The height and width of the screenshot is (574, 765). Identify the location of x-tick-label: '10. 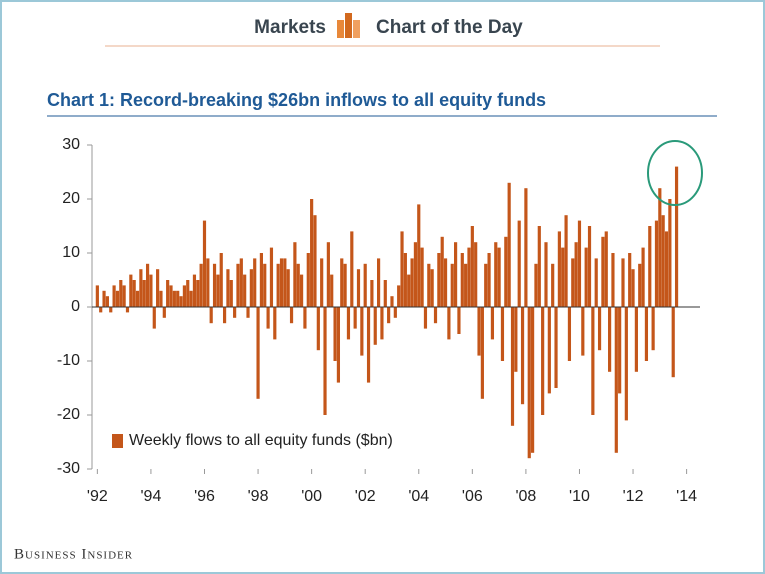
(579, 496).